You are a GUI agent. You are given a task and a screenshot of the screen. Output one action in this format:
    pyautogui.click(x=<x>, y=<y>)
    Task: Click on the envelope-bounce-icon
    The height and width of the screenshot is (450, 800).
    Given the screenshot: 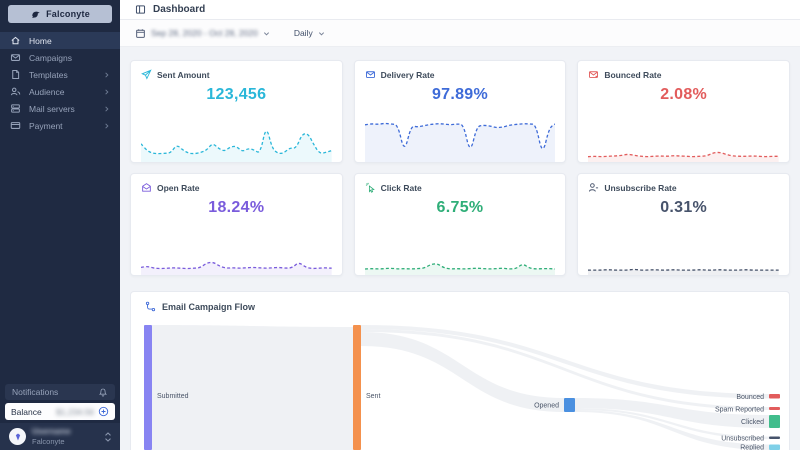 What is the action you would take?
    pyautogui.click(x=593, y=74)
    